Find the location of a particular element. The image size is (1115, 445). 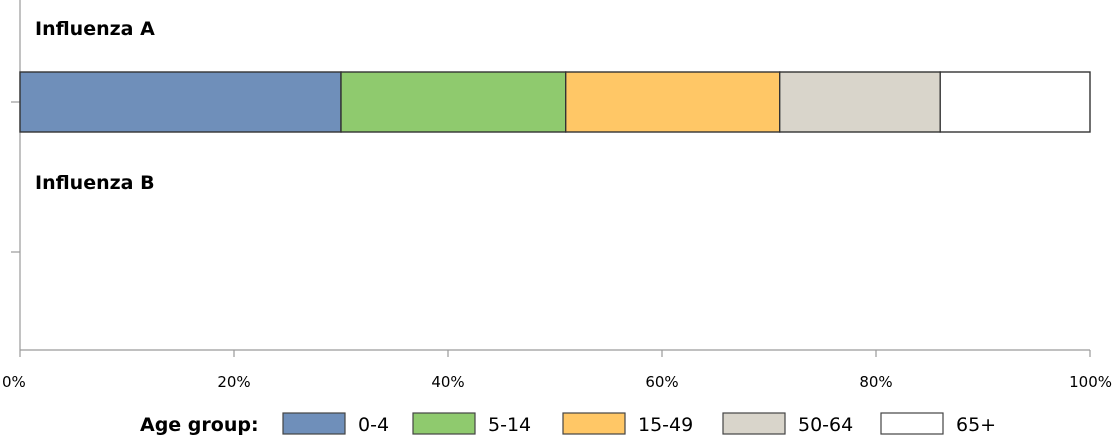

legend-label-65: 65+ is located at coordinates (976, 425).